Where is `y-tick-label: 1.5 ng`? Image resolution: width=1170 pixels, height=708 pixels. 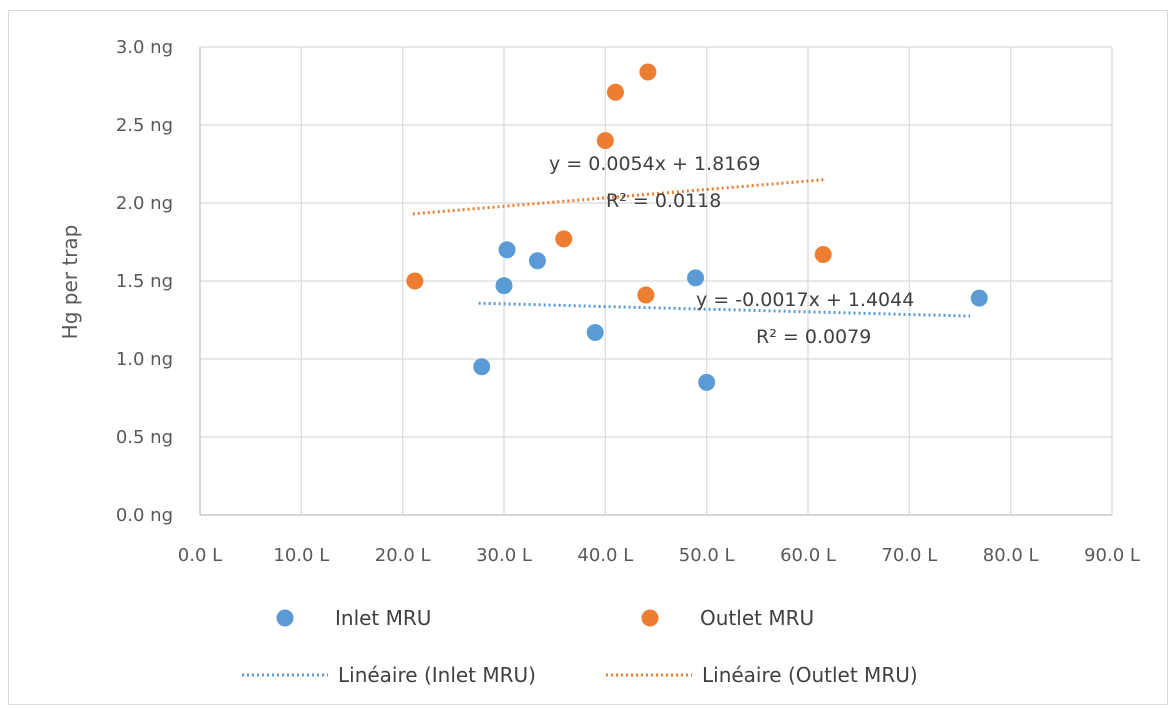
y-tick-label: 1.5 ng is located at coordinates (144, 281).